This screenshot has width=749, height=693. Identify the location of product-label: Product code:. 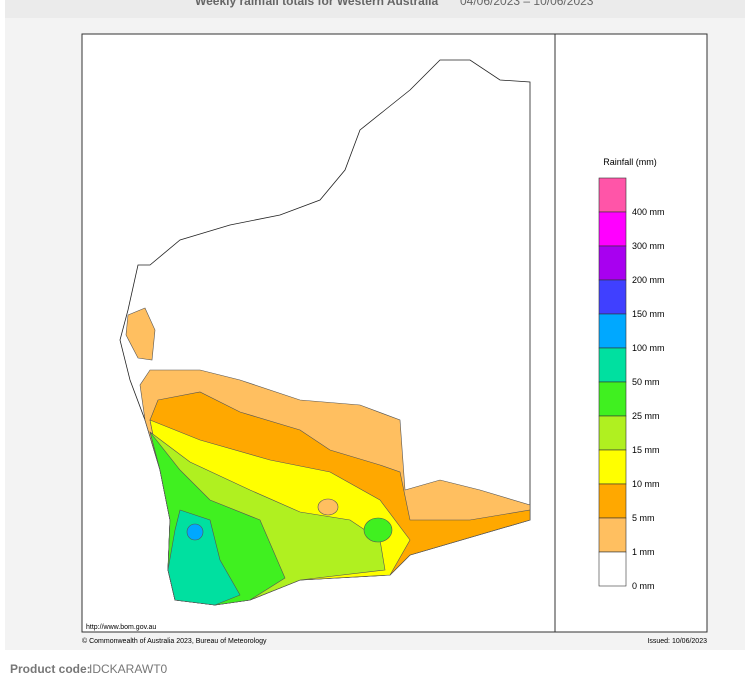
(50, 669).